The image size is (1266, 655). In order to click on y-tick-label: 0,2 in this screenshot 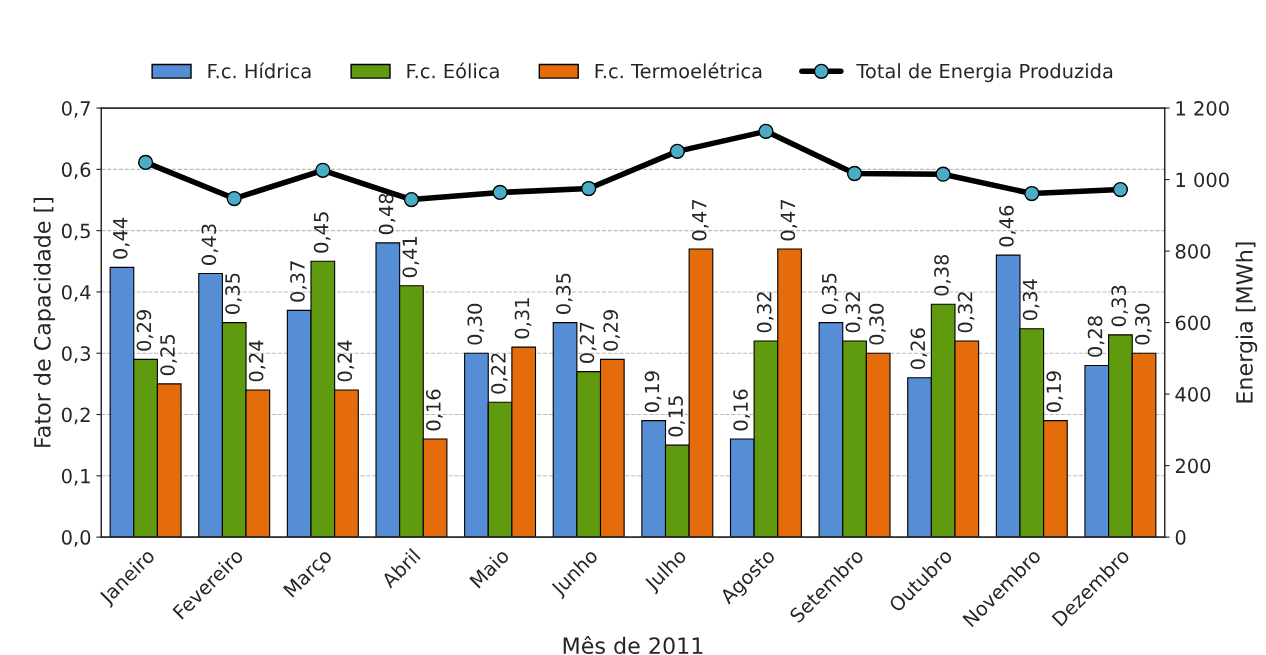, I will do `click(75, 416)`.